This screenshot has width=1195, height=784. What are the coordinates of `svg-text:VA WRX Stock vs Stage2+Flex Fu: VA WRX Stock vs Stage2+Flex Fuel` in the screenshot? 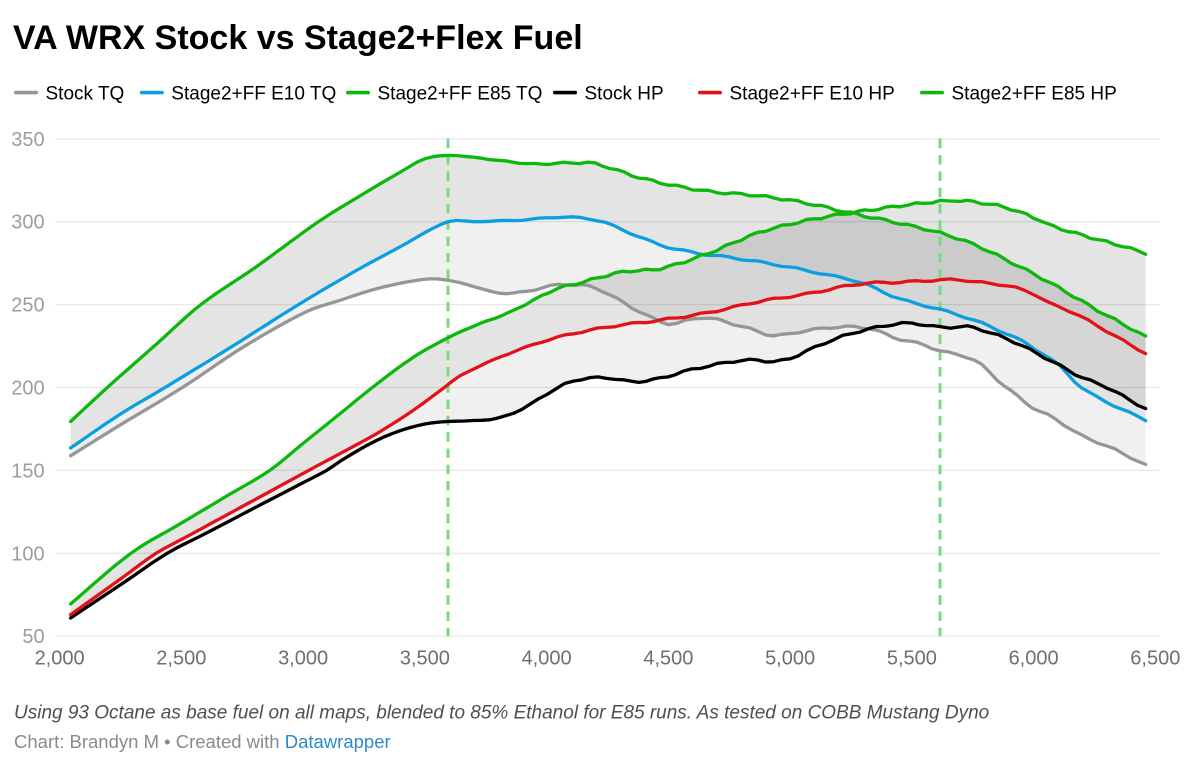 It's located at (298, 38).